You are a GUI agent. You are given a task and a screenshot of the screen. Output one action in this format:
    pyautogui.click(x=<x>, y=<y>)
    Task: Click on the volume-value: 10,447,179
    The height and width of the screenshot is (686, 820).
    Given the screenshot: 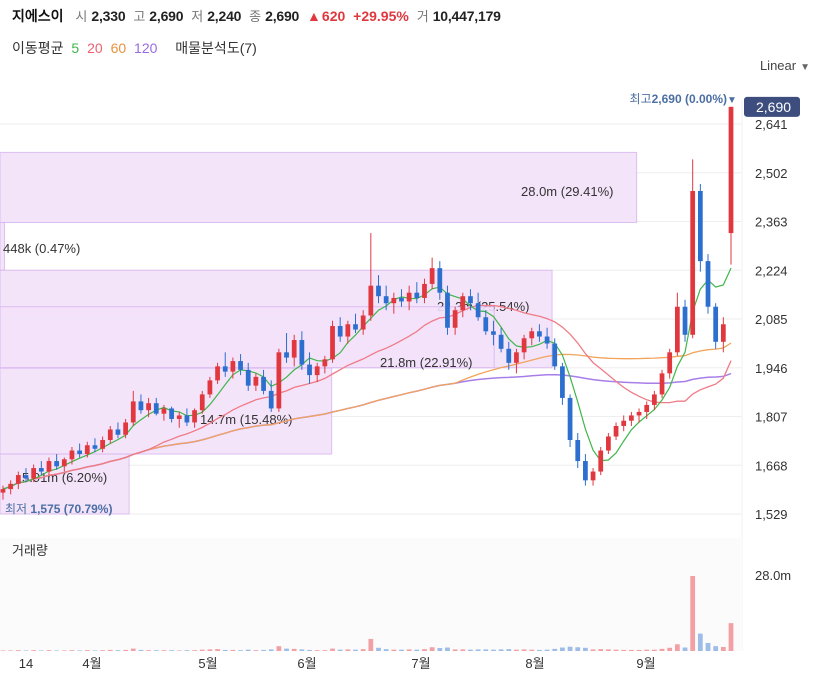 What is the action you would take?
    pyautogui.click(x=466, y=16)
    